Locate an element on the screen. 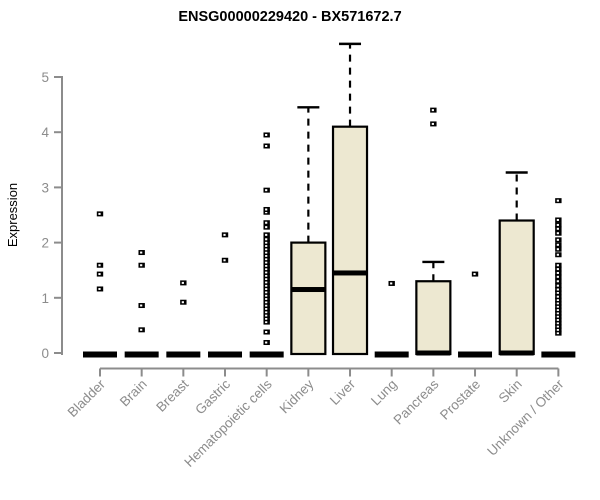 The width and height of the screenshot is (600, 500). median-line-liver is located at coordinates (350, 273).